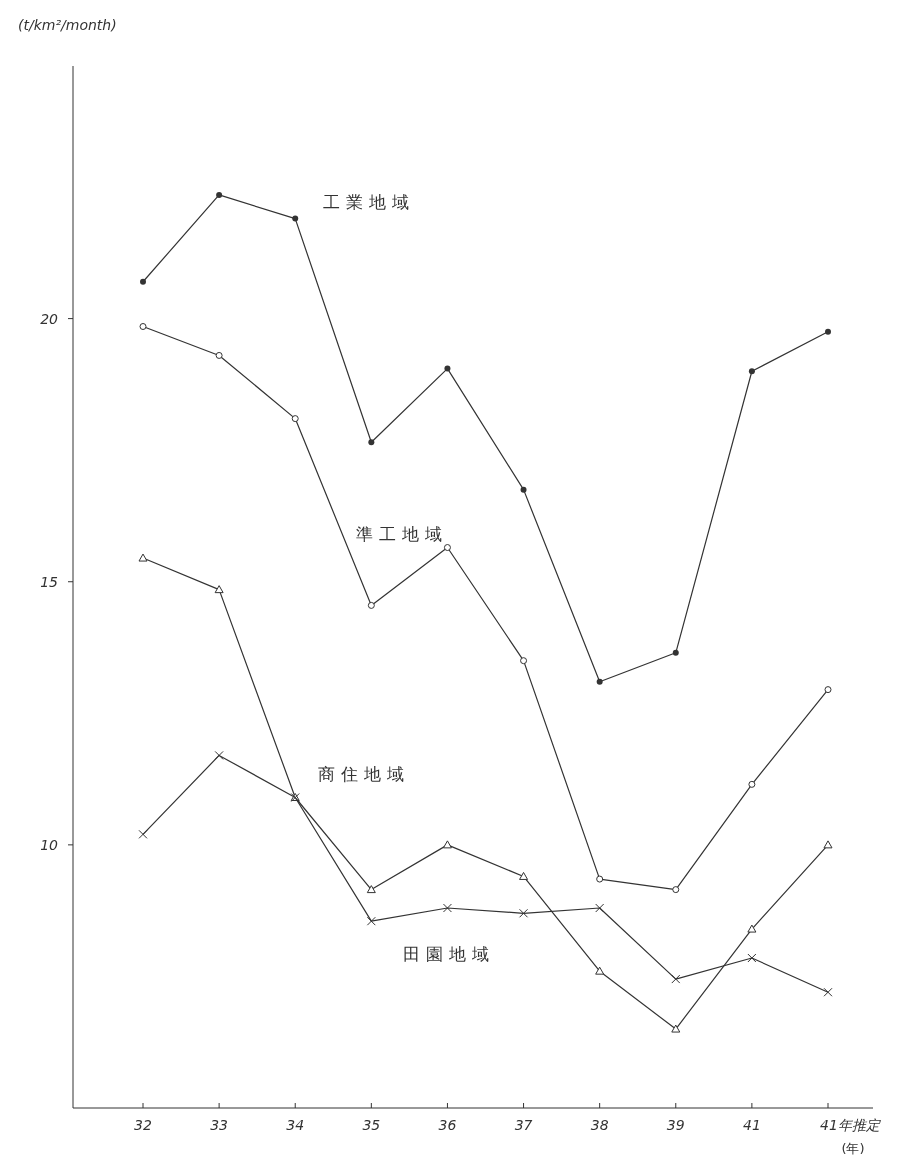  I want to click on series-label: 準工地域, so click(402, 534).